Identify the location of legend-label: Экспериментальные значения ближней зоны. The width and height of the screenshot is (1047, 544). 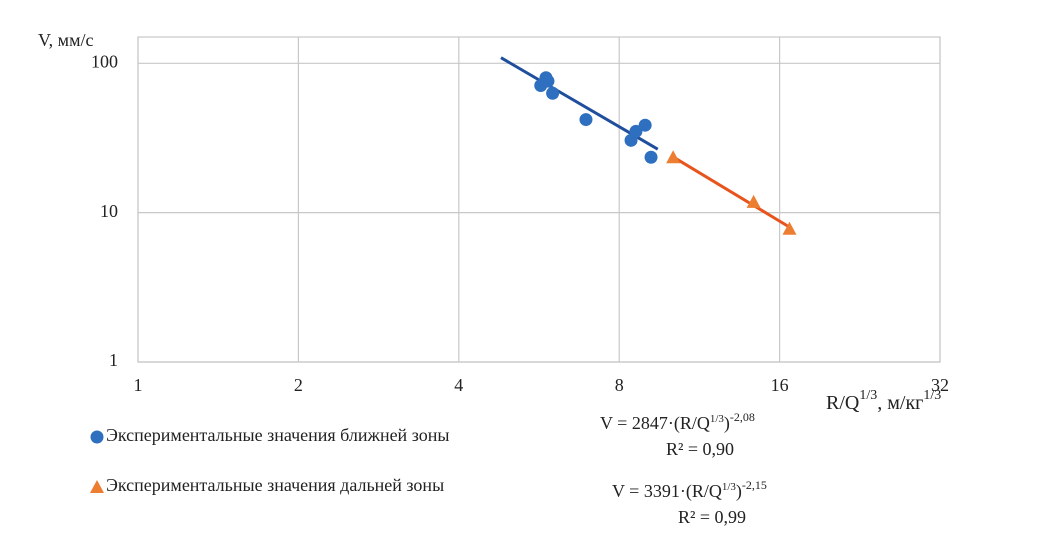
(277, 435).